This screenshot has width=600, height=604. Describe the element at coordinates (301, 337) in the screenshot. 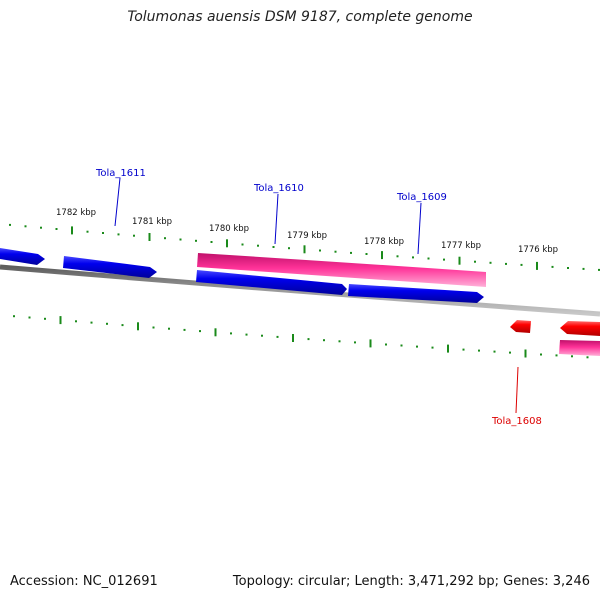

I see `inner-tick-track` at that location.